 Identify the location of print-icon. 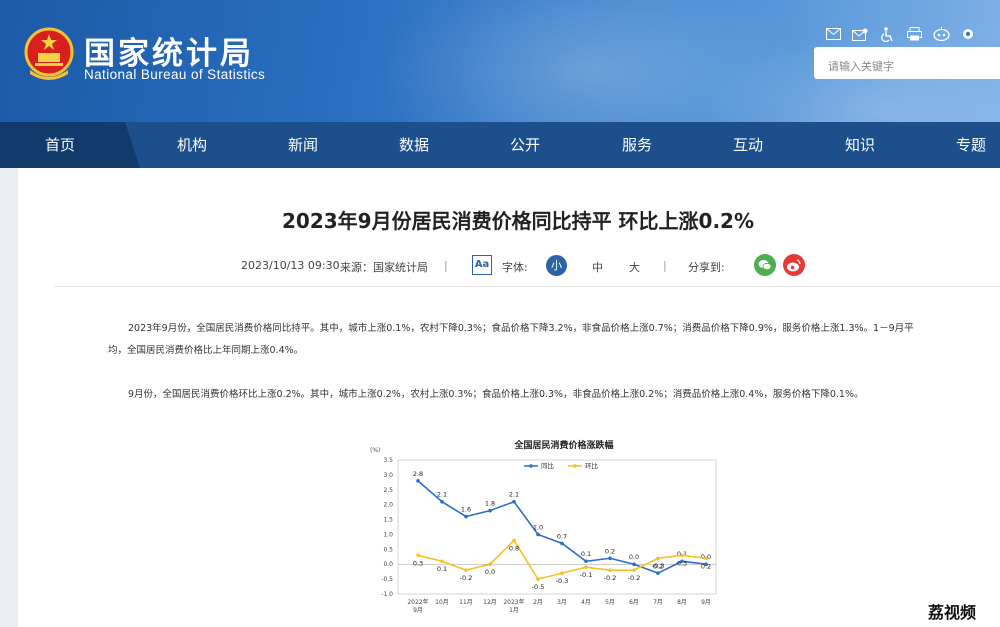
(914, 34).